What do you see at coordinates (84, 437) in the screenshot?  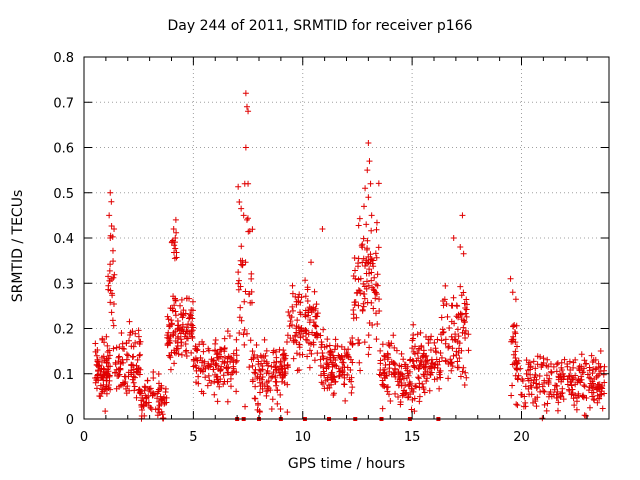 I see `x-tick-label: 0` at bounding box center [84, 437].